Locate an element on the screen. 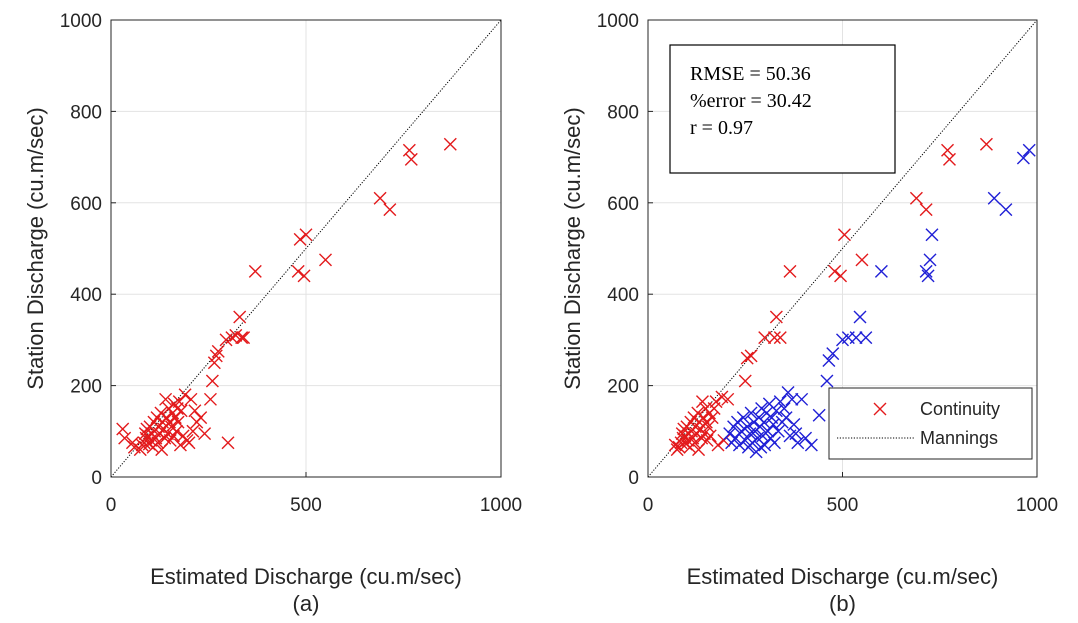 The width and height of the screenshot is (1078, 623). legend-x-marker is located at coordinates (880, 409).